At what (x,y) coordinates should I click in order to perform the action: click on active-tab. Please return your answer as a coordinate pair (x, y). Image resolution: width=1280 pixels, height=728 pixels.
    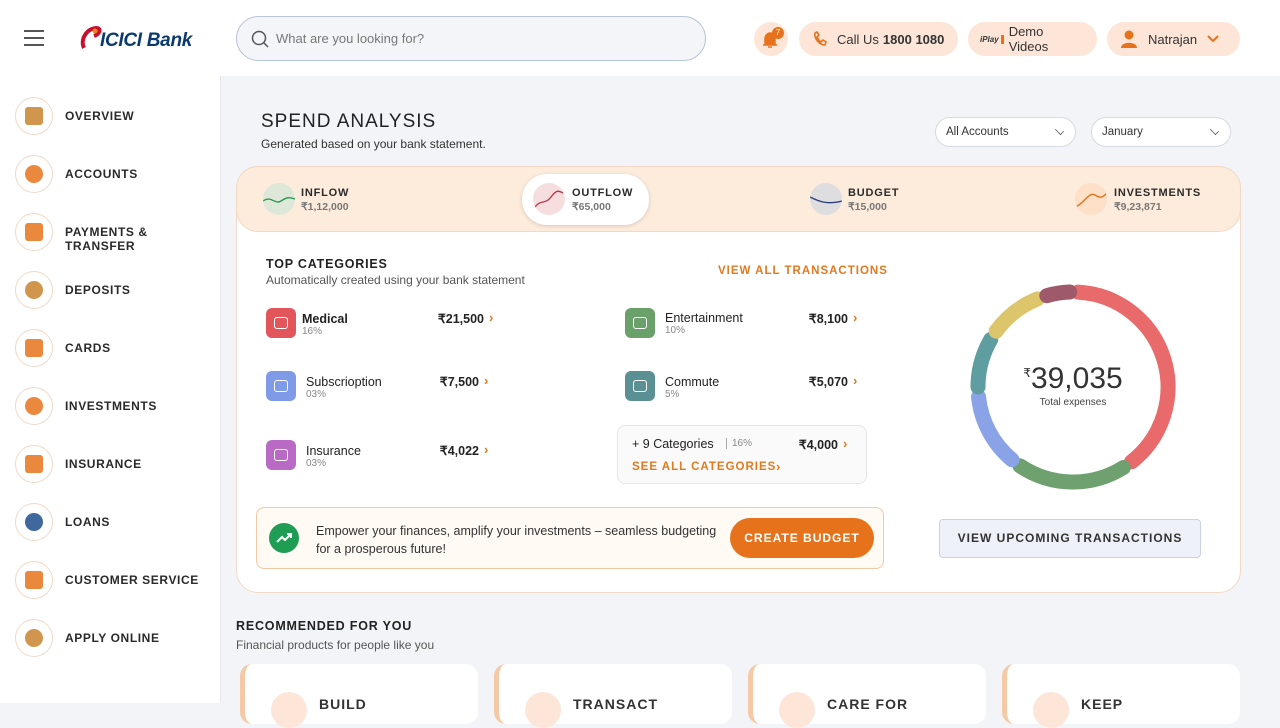
    Looking at the image, I should click on (585, 199).